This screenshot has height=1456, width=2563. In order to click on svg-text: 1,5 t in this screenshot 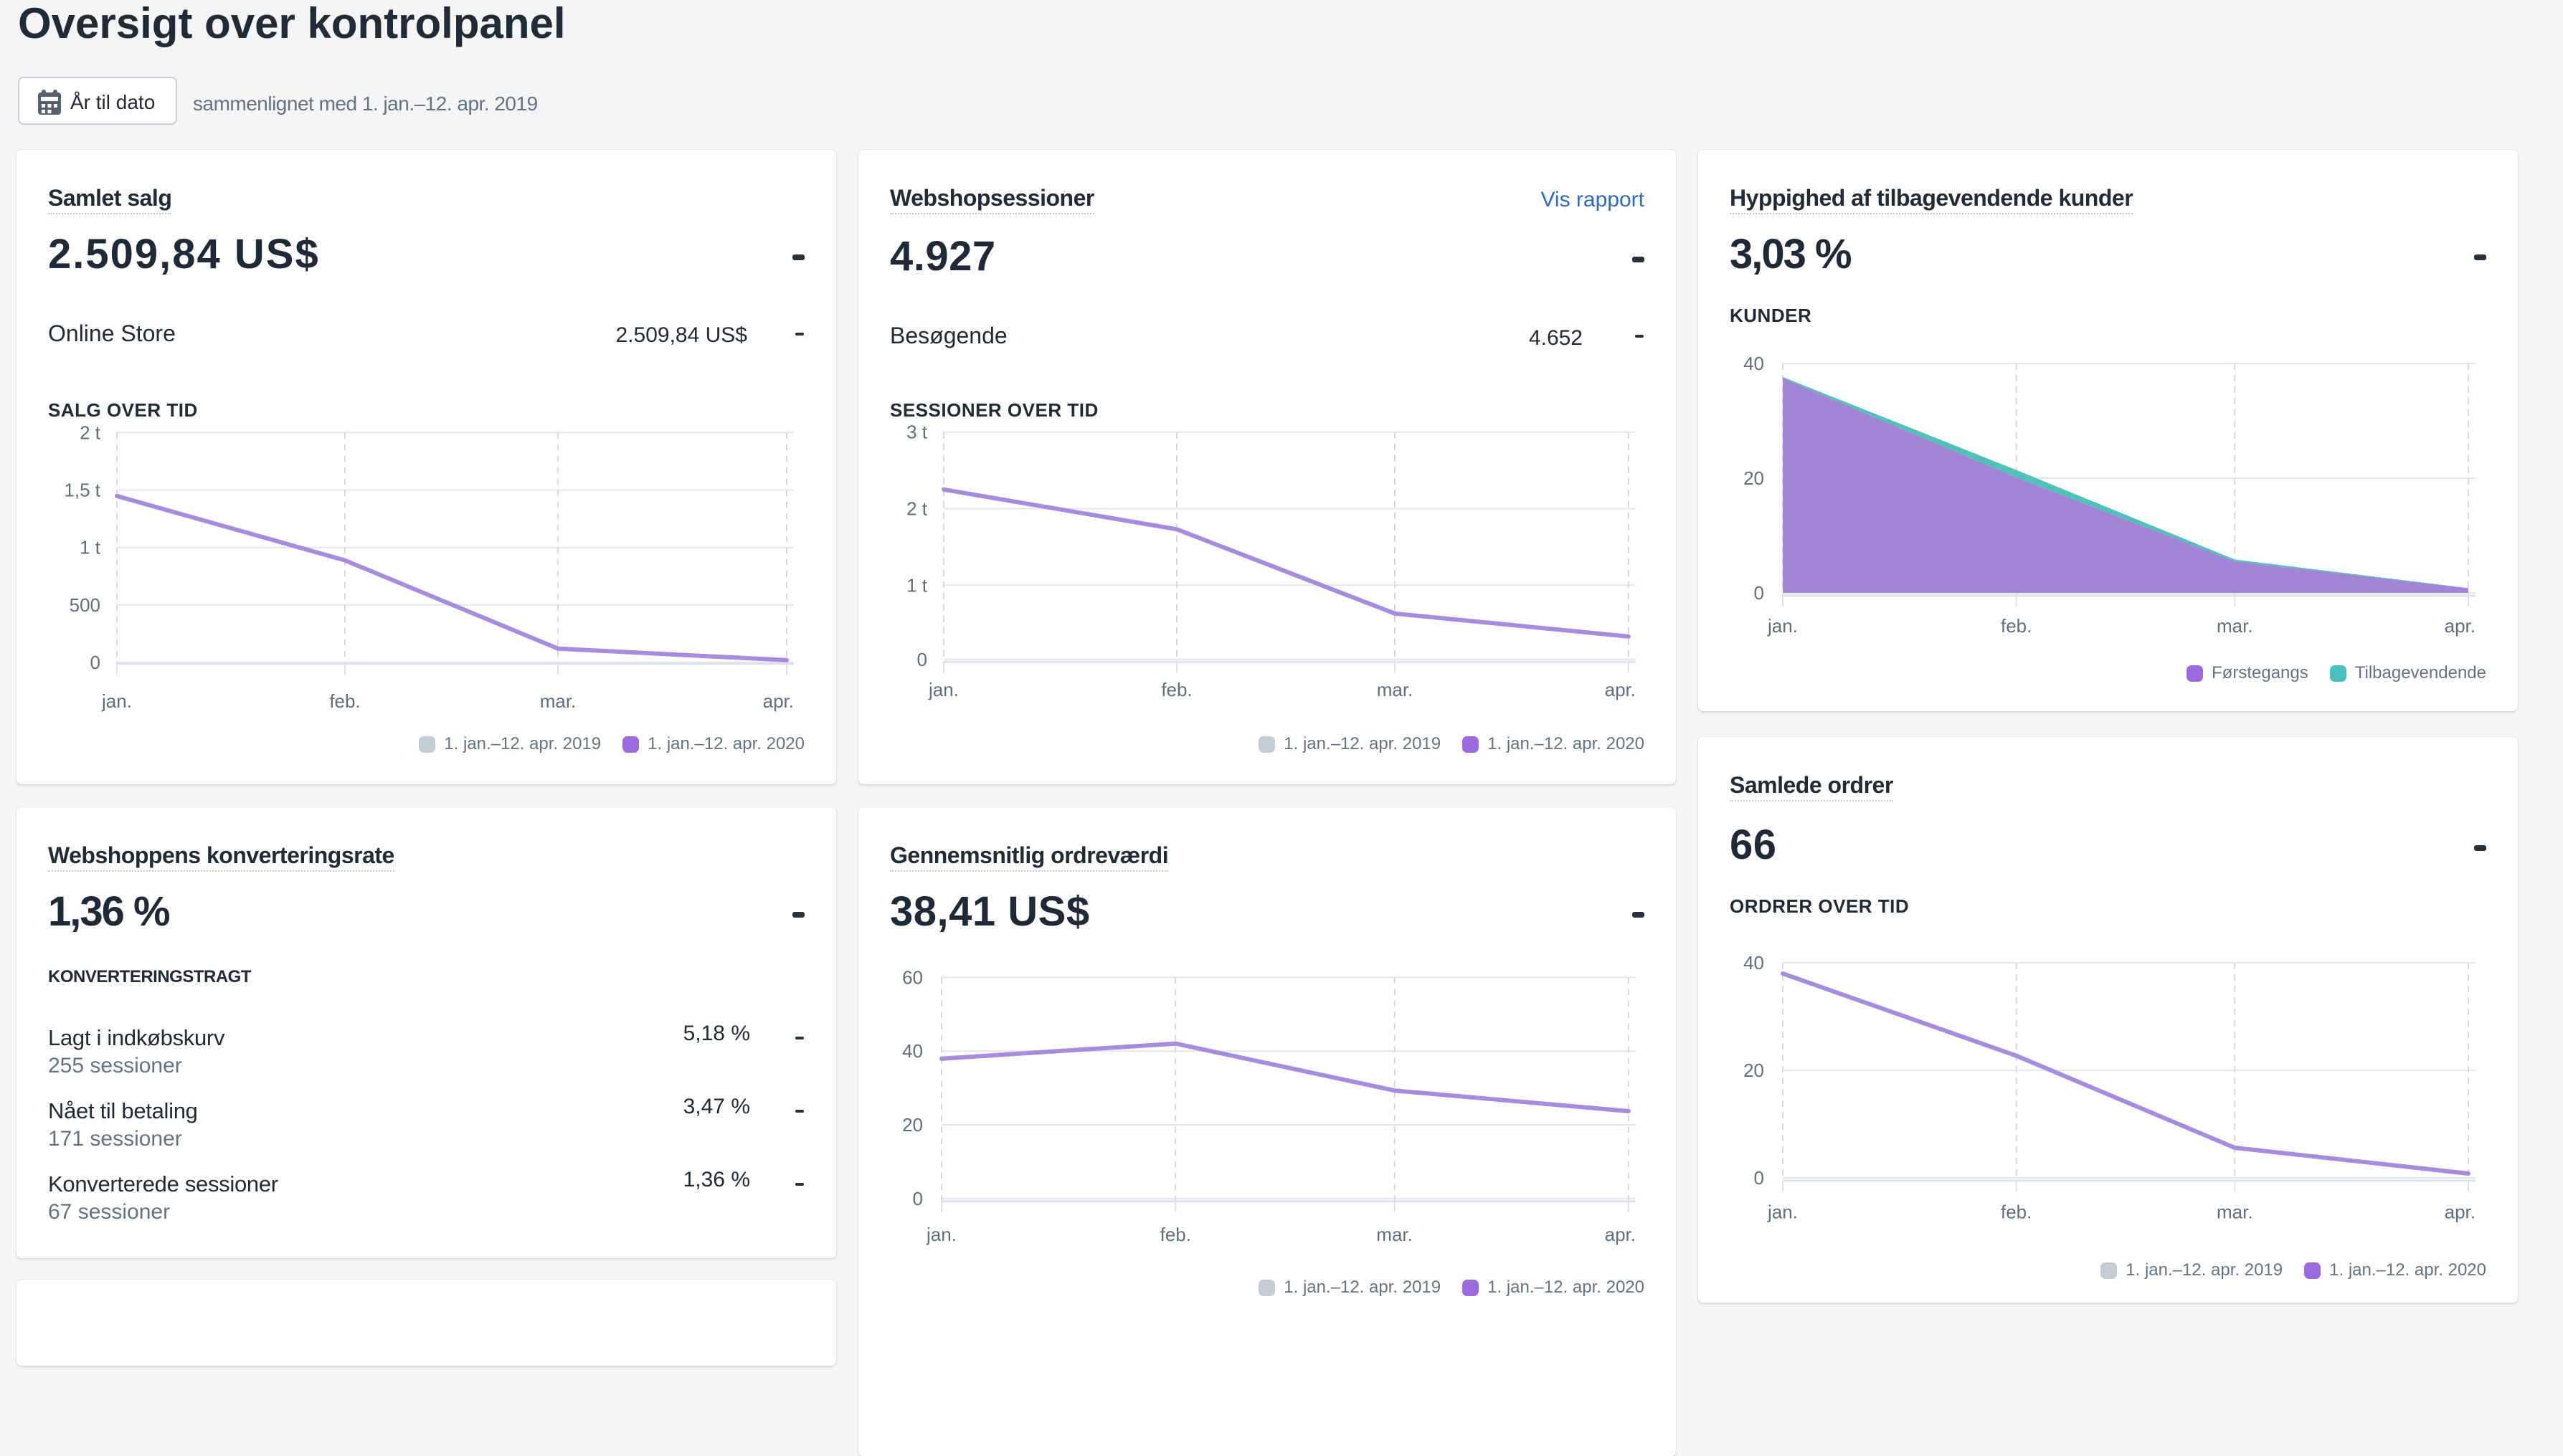, I will do `click(82, 490)`.